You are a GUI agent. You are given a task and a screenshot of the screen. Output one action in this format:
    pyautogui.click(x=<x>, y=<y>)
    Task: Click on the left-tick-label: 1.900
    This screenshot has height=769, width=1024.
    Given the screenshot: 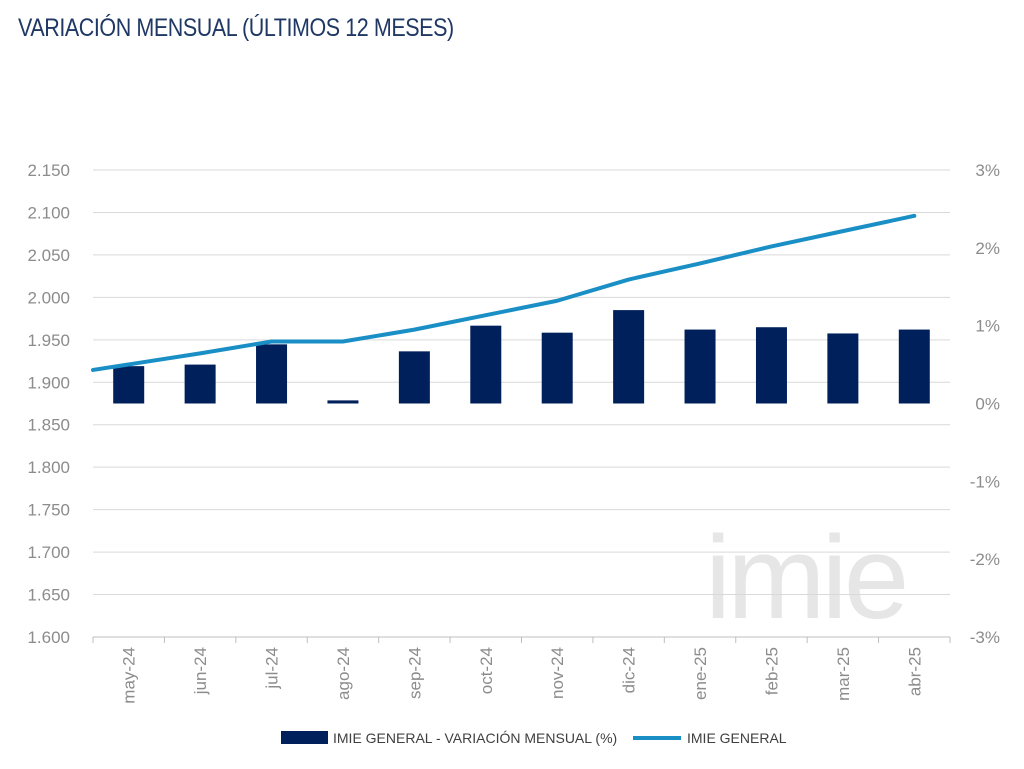 What is the action you would take?
    pyautogui.click(x=48, y=382)
    